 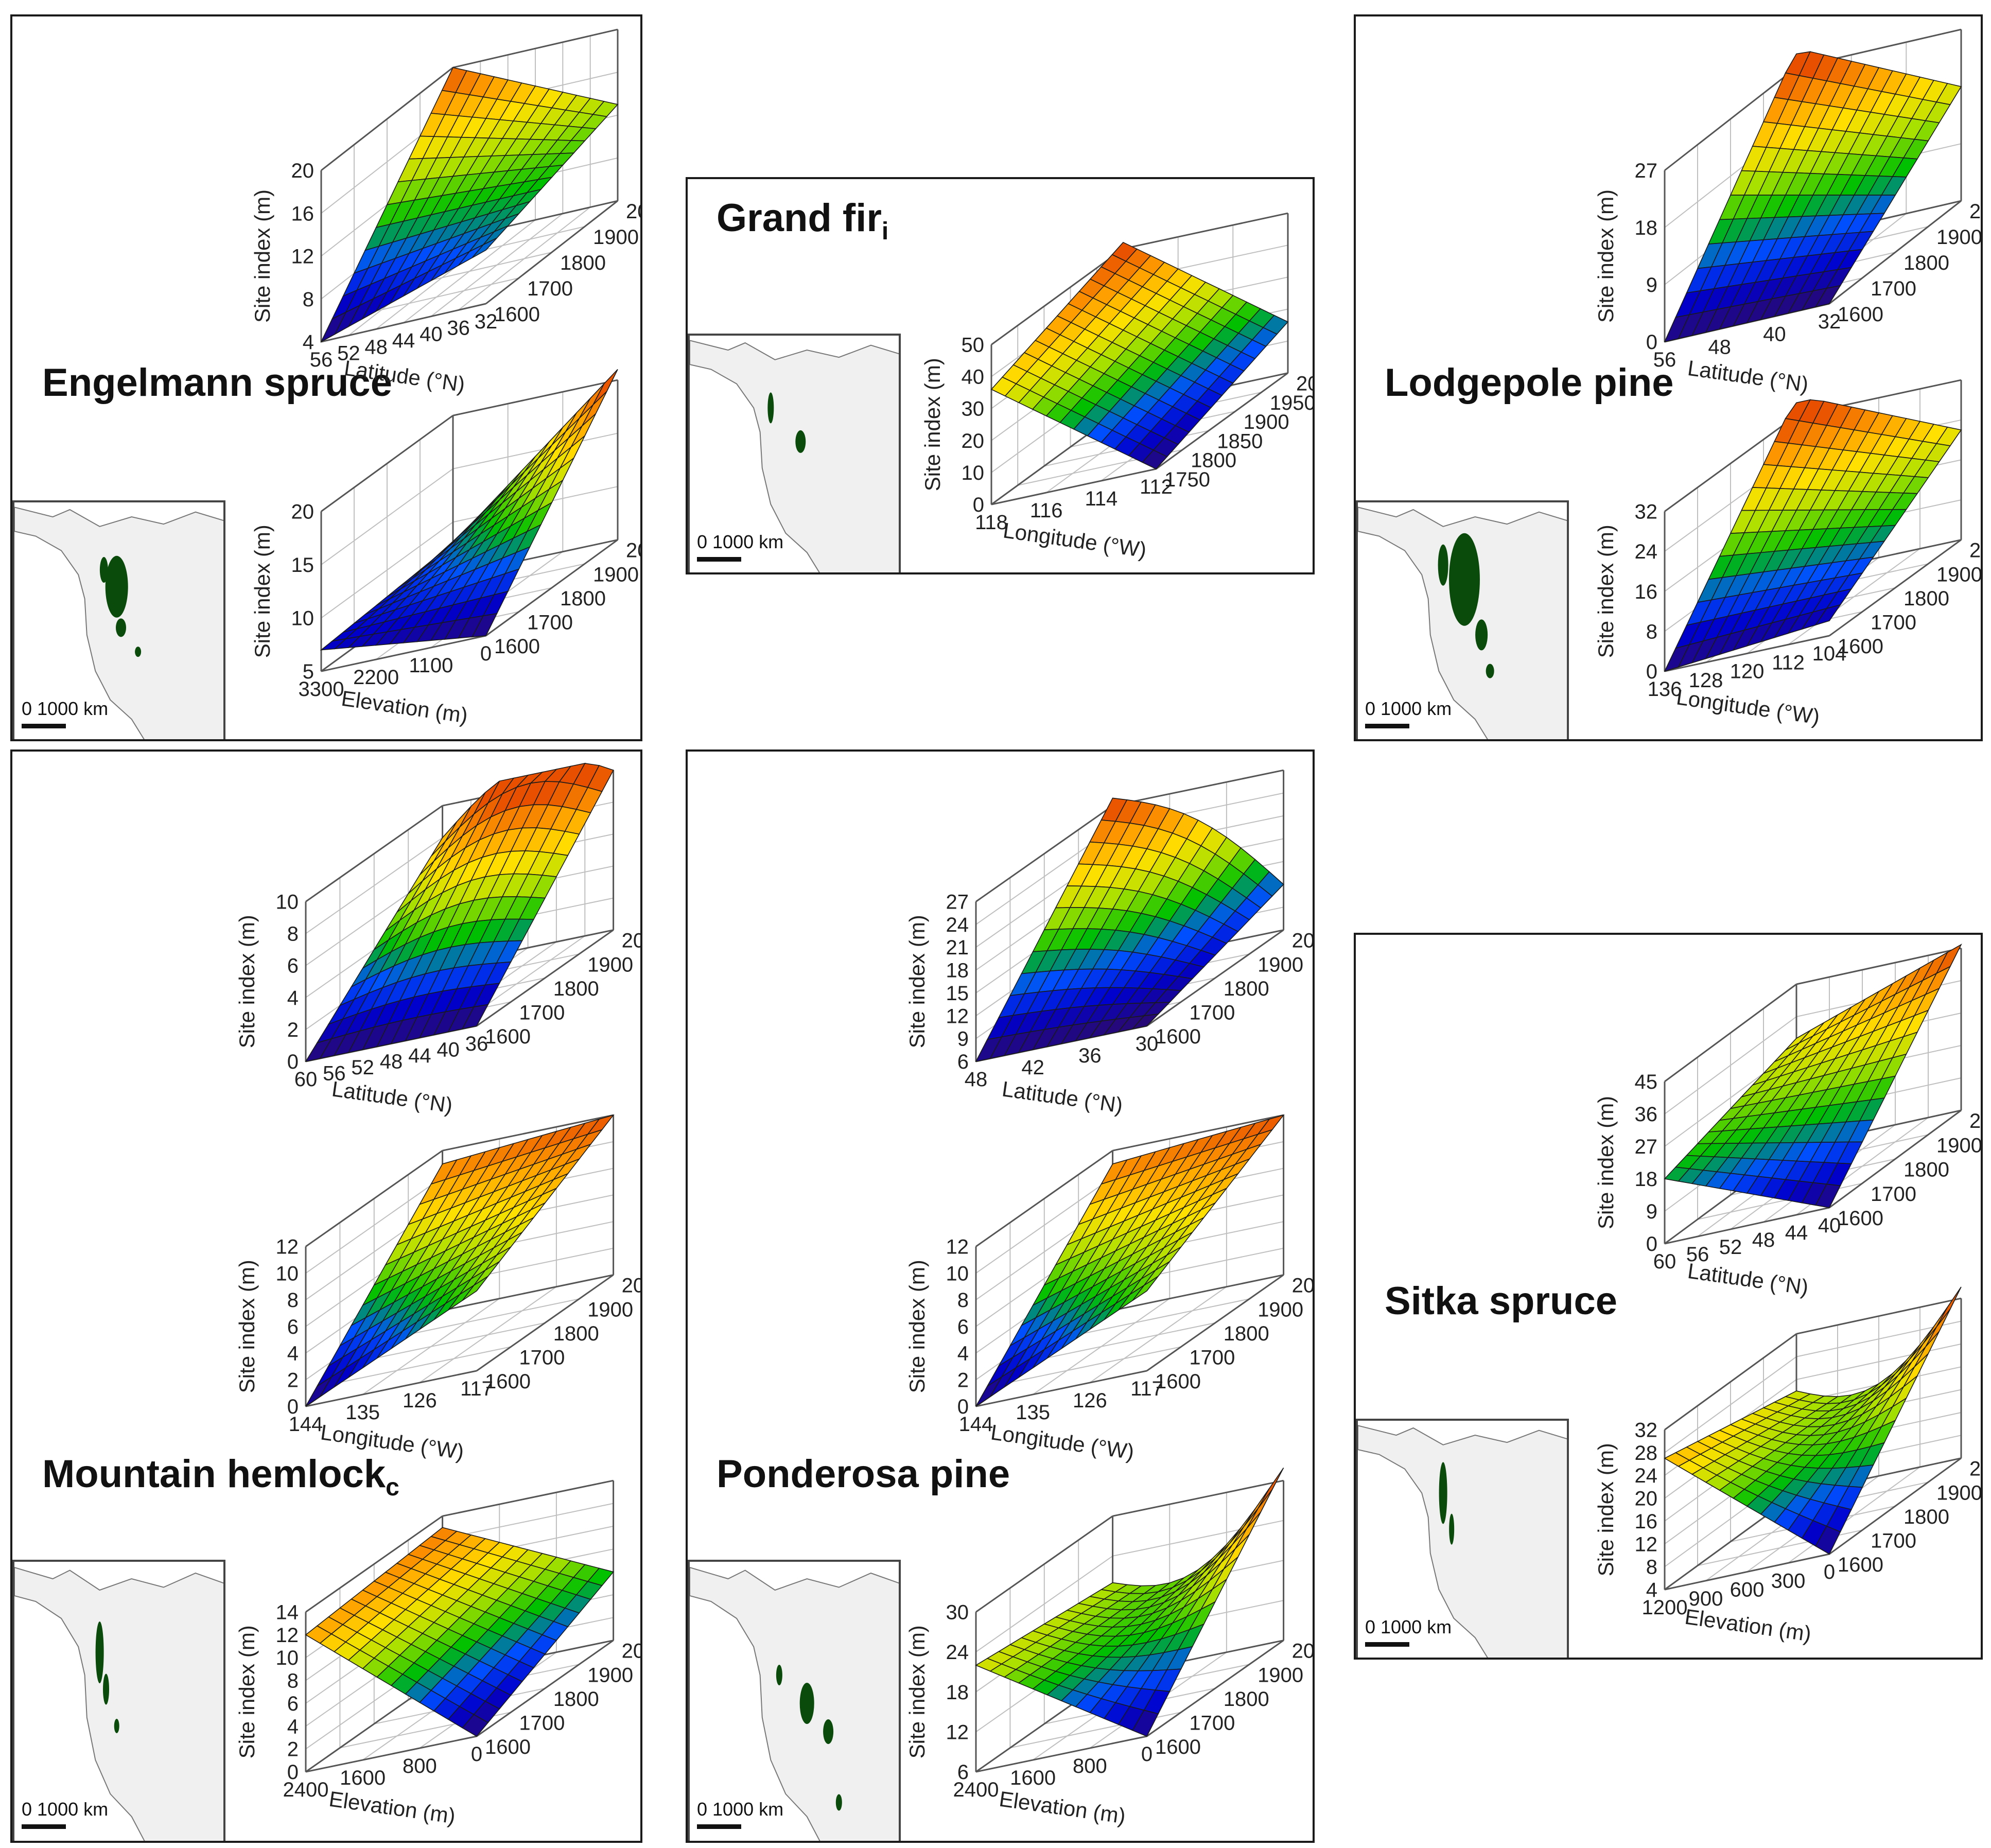 What do you see at coordinates (420, 1400) in the screenshot?
I see `x-tick-label: 126` at bounding box center [420, 1400].